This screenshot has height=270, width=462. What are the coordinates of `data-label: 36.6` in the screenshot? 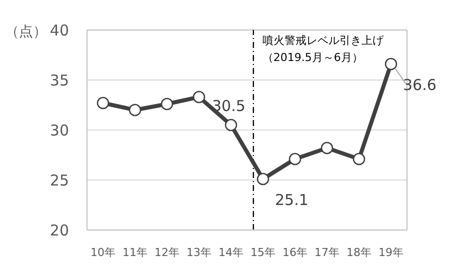 It's located at (419, 85).